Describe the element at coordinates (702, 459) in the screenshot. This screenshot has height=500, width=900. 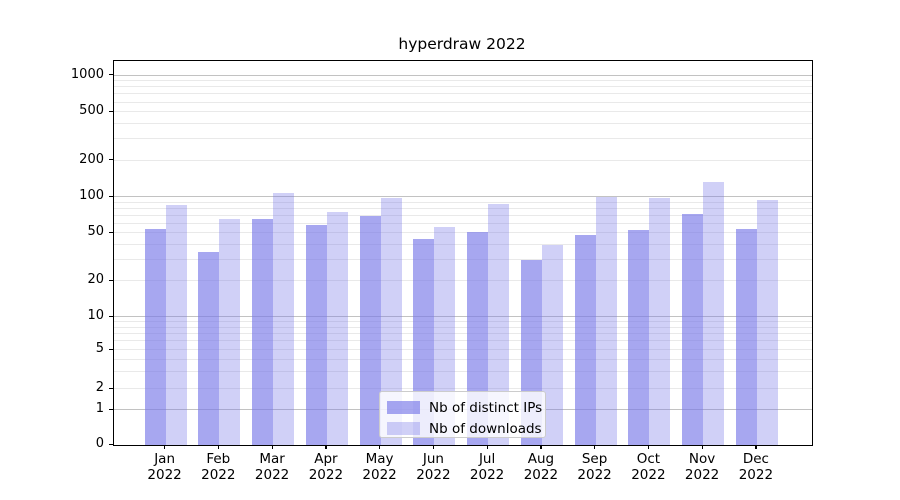
I see `x-tick-month: Nov` at that location.